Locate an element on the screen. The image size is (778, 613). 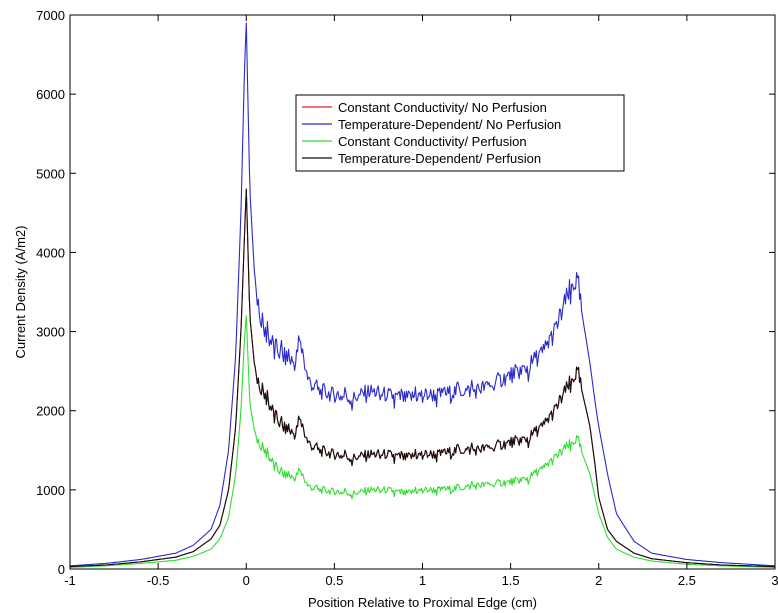
y-tick-label: 5000 is located at coordinates (50, 173).